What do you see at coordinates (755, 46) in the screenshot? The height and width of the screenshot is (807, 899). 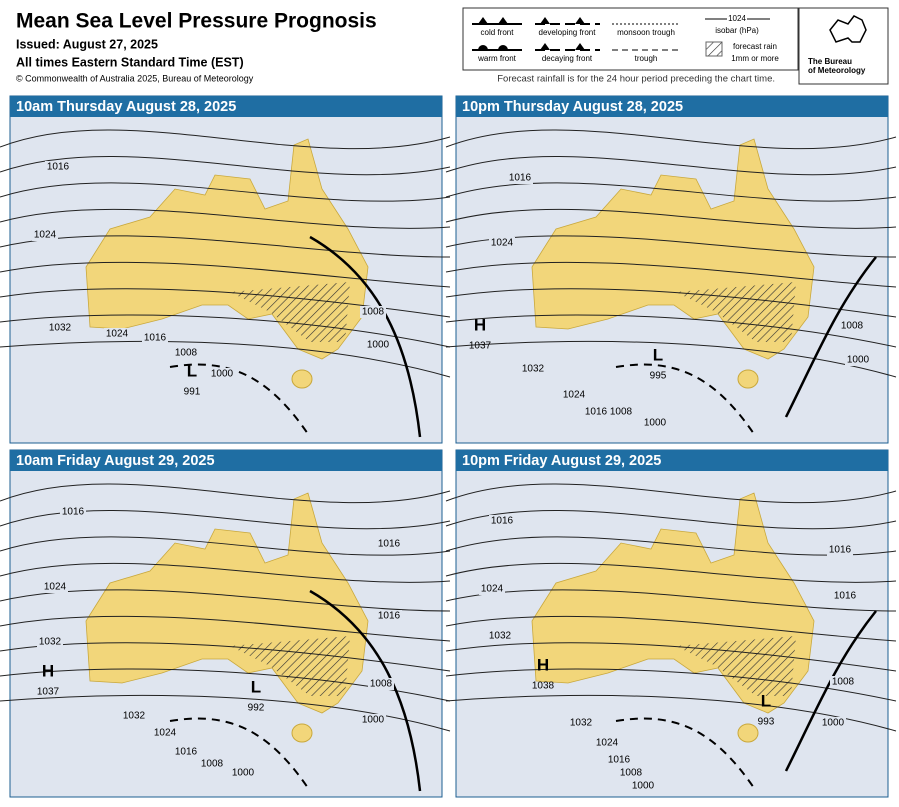 I see `legend-label: forecast rain` at bounding box center [755, 46].